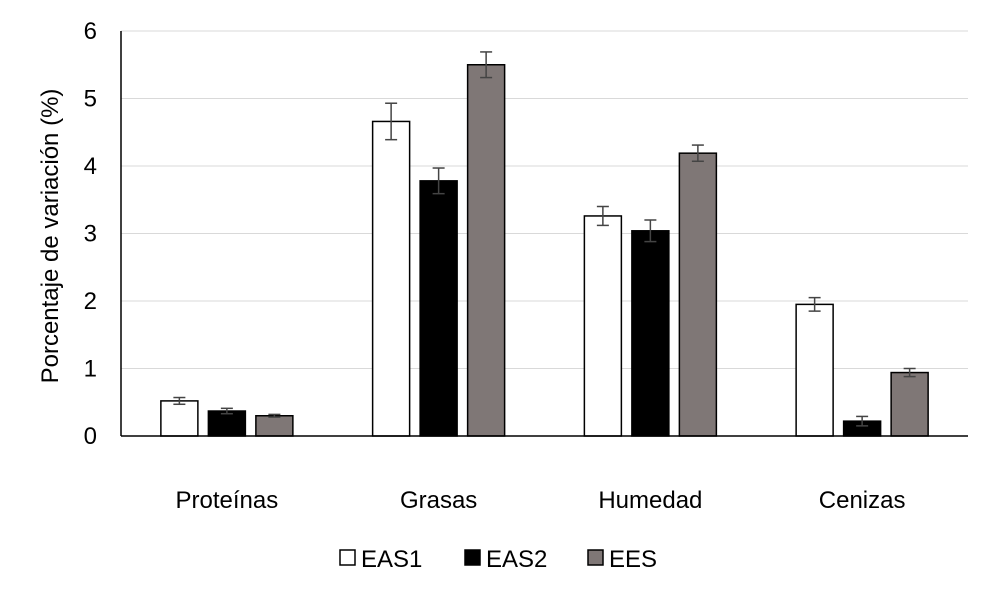  What do you see at coordinates (90, 31) in the screenshot?
I see `y-tick-label: 6` at bounding box center [90, 31].